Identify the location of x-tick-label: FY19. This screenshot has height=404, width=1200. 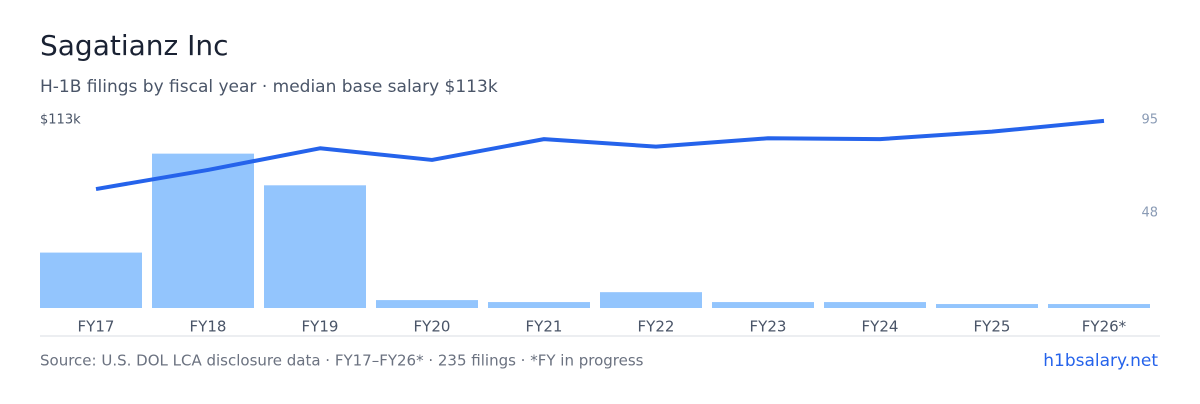
(320, 327).